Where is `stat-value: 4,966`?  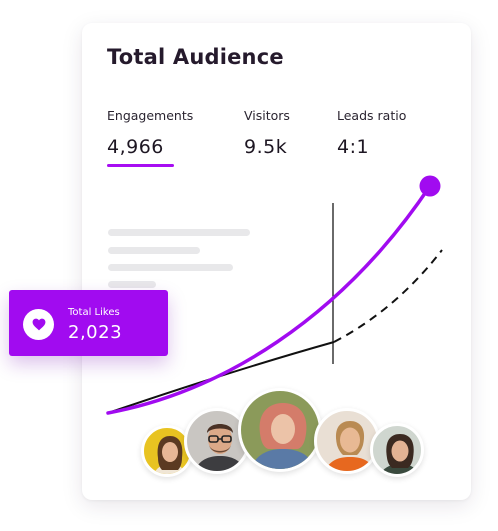 stat-value: 4,966 is located at coordinates (135, 147).